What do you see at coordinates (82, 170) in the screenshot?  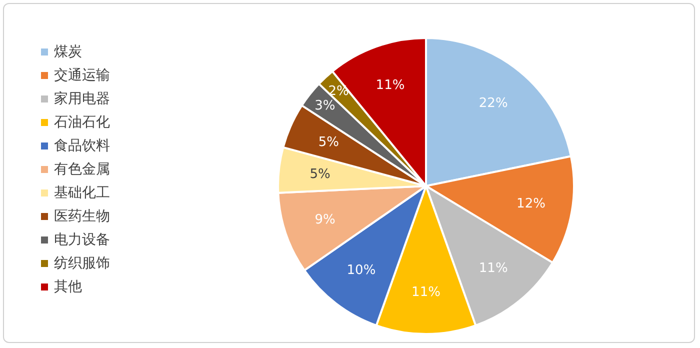 I see `legend-label: 有色金属` at bounding box center [82, 170].